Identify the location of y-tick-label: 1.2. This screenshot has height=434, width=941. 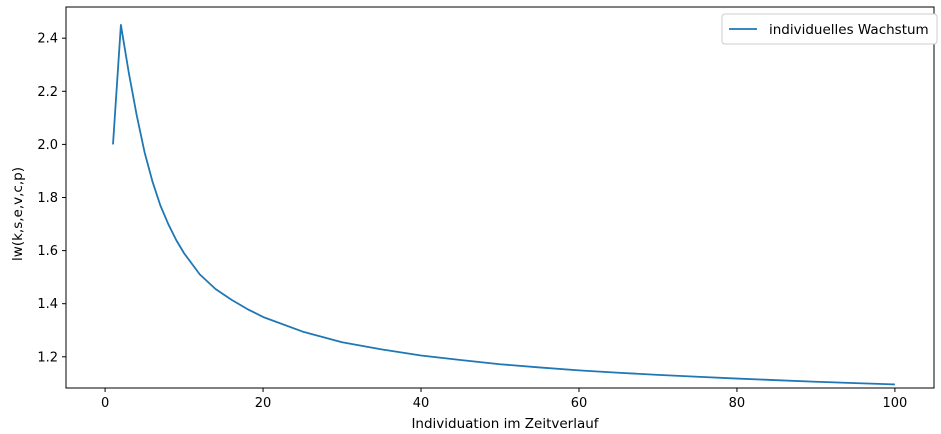
(47, 357).